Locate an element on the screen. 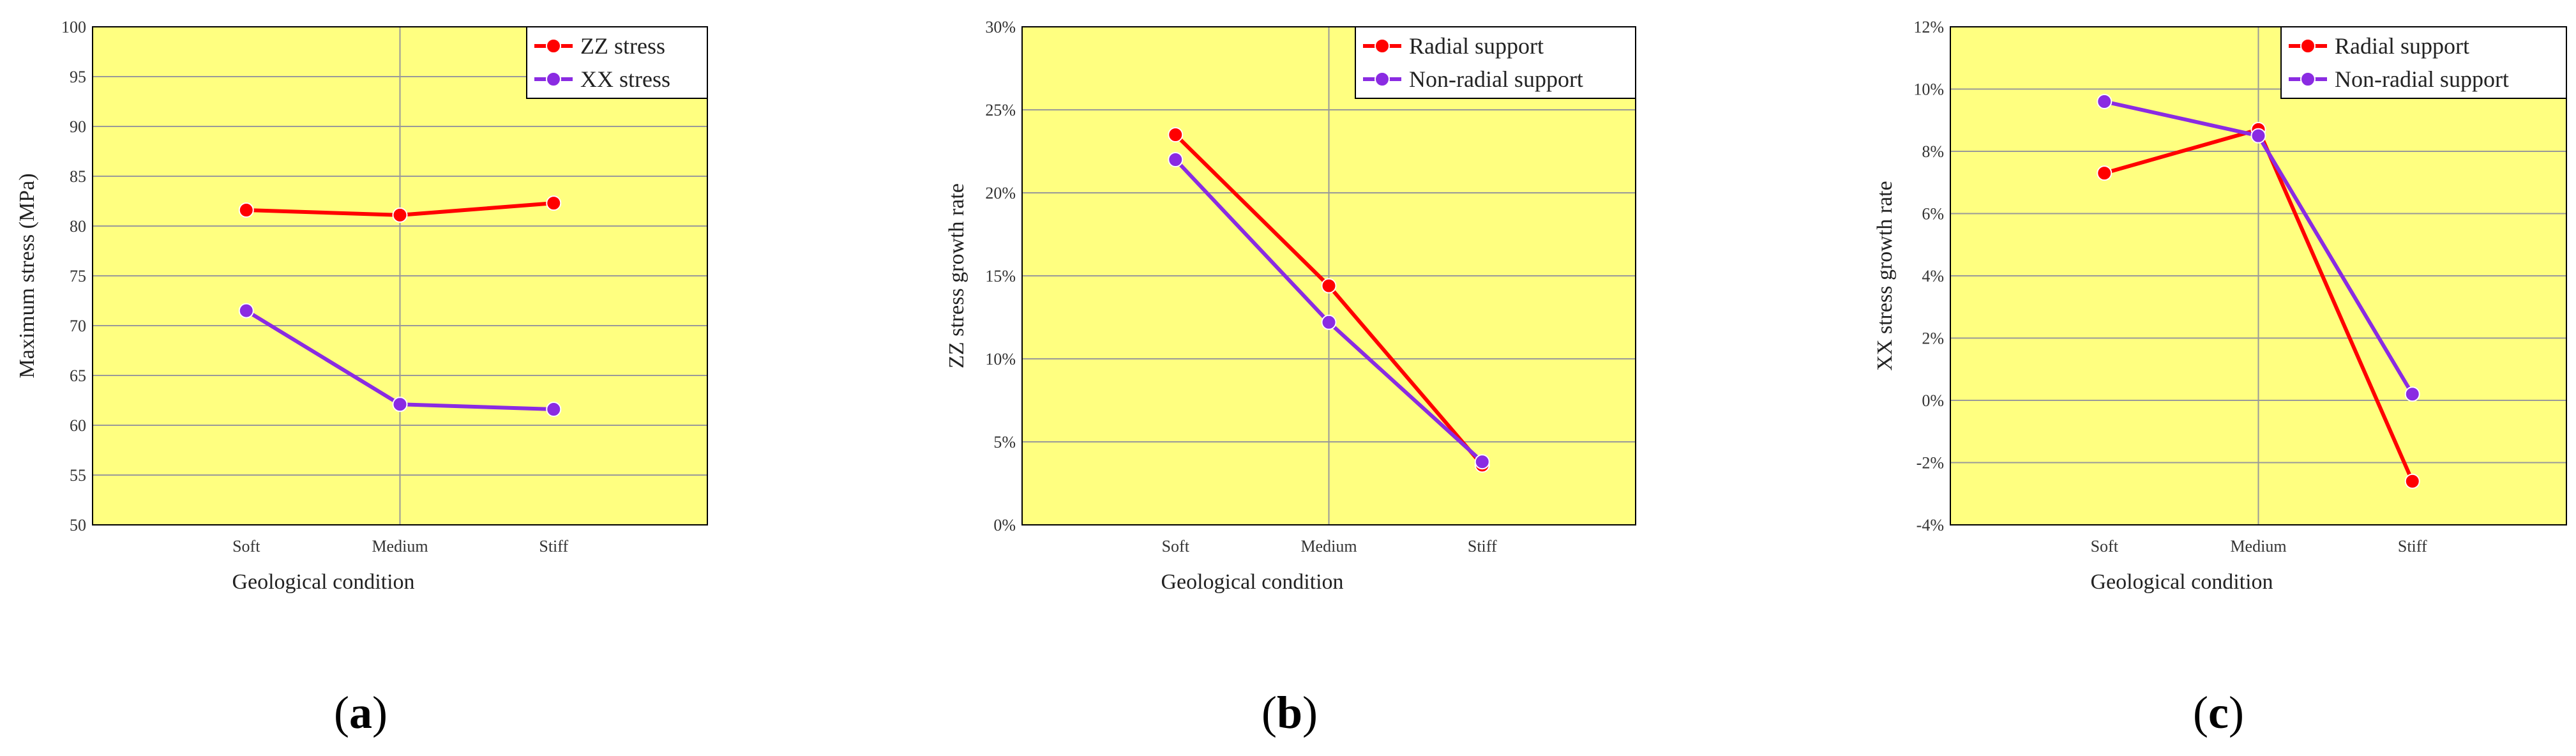 The width and height of the screenshot is (2576, 756). legend: ZZ stress XX stress is located at coordinates (617, 62).